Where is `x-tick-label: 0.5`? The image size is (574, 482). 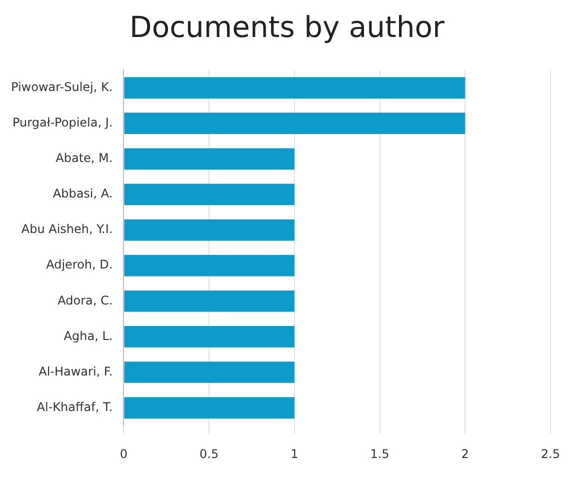
x-tick-label: 0.5 is located at coordinates (209, 453).